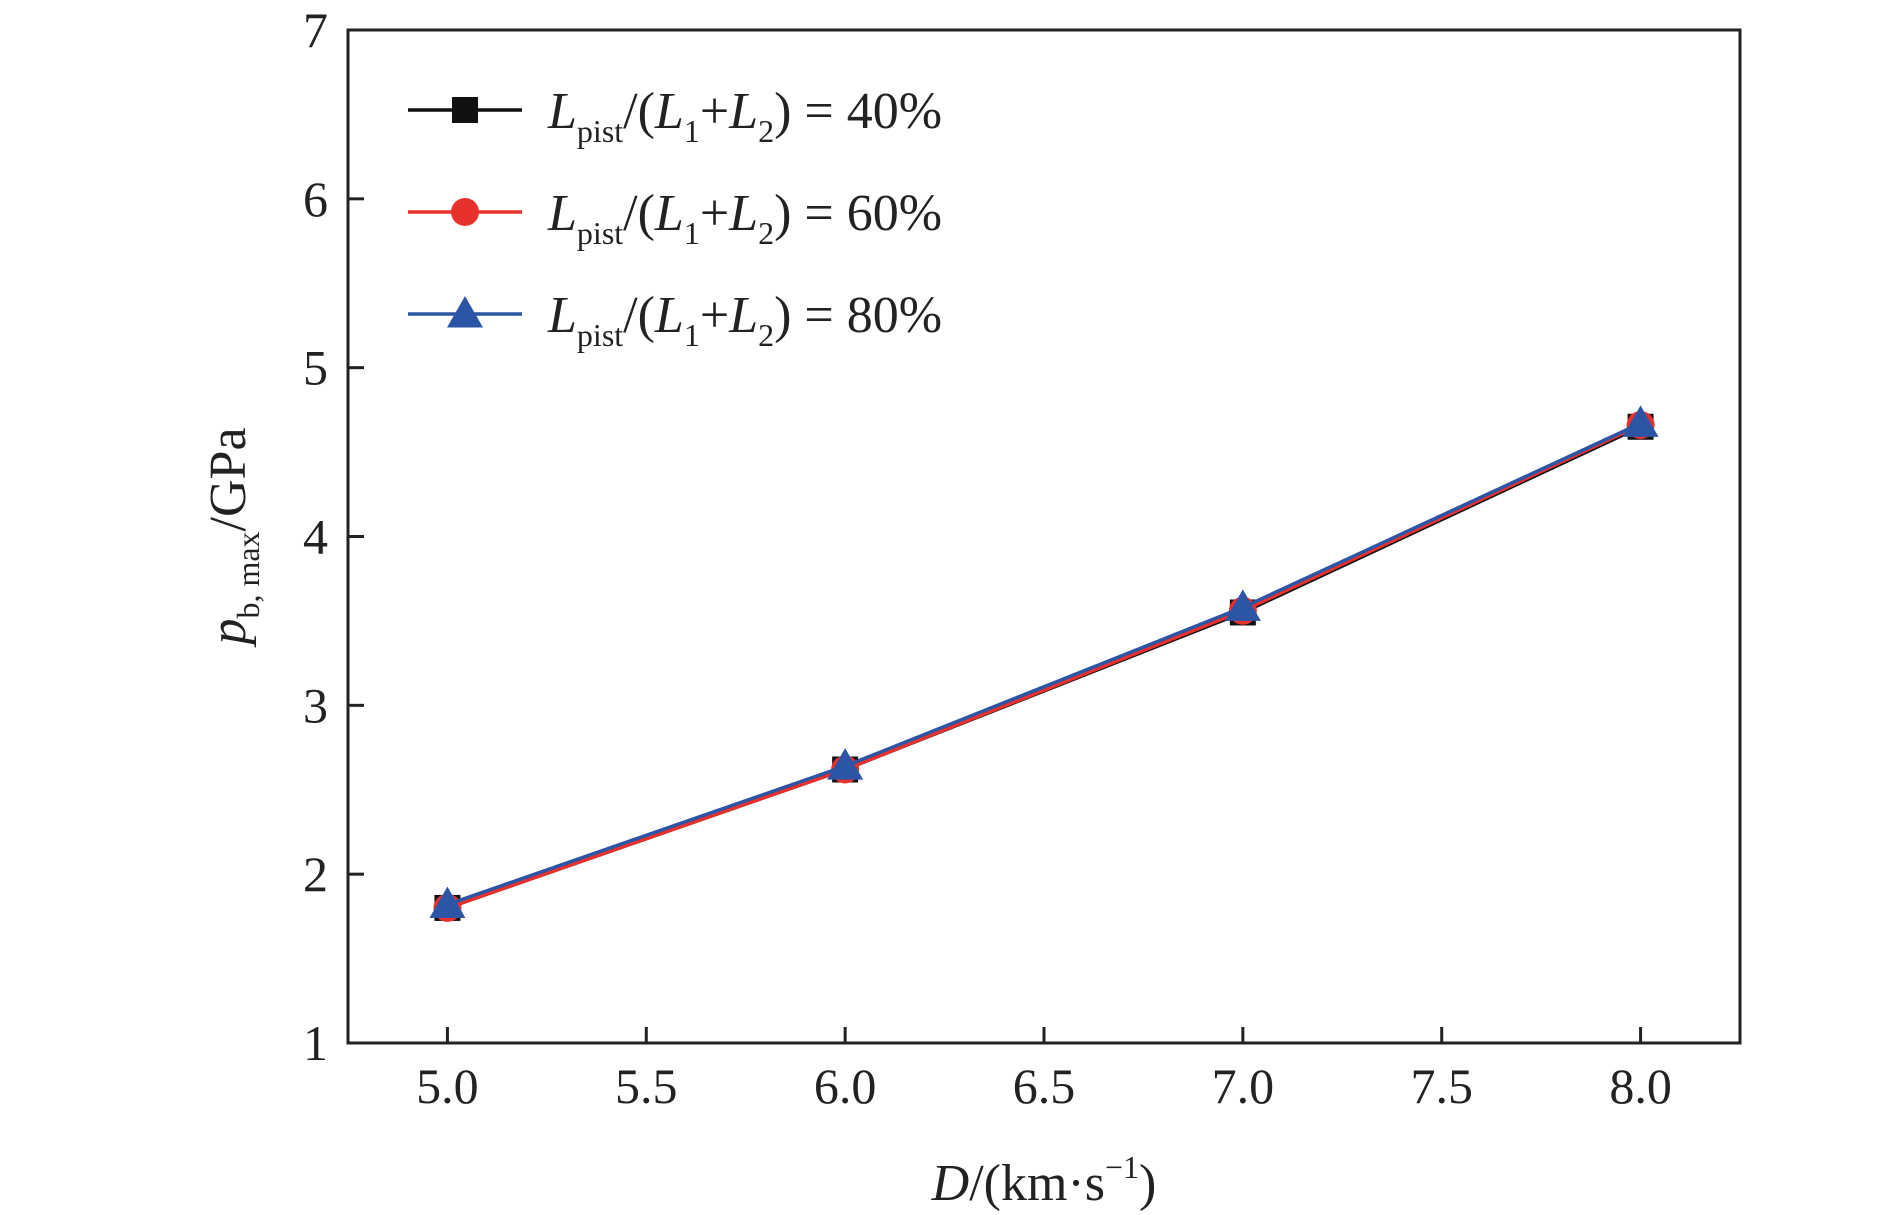 This screenshot has height=1215, width=1890. I want to click on legend-item: Lpist/(L1+L2) = 40%, so click(675, 116).